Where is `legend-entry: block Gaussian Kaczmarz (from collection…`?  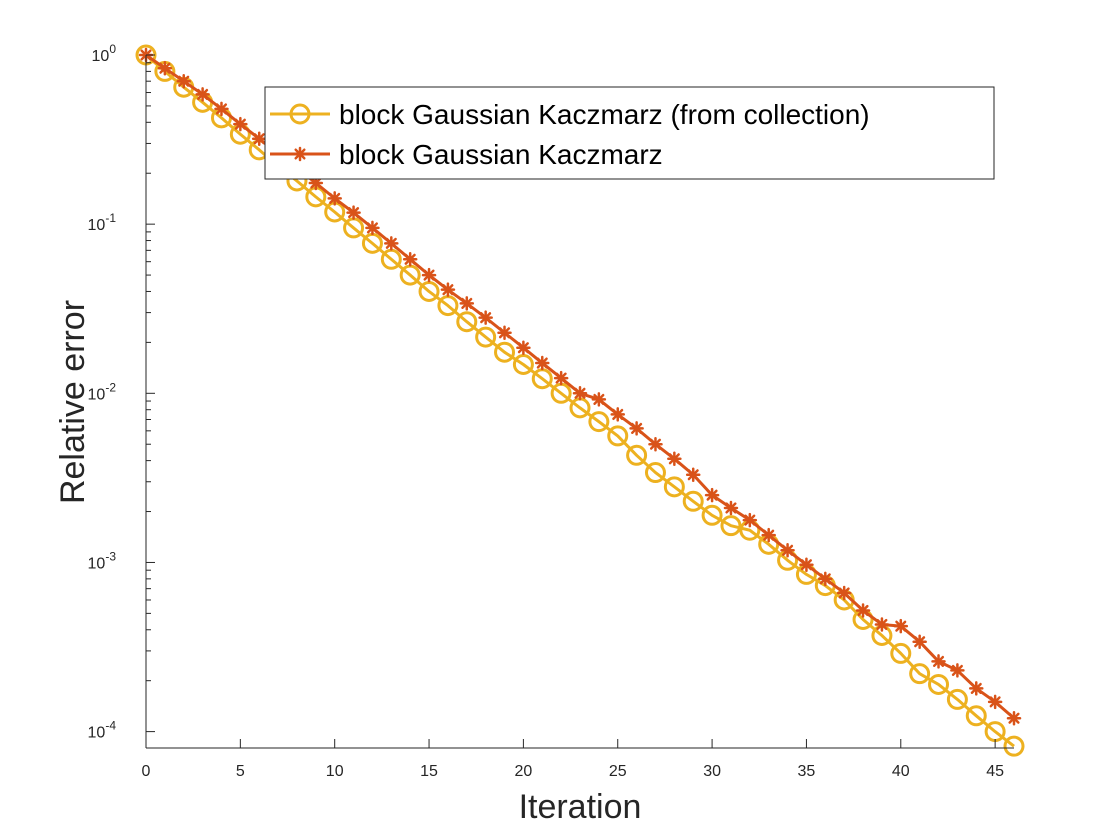
legend-entry: block Gaussian Kaczmarz (from collection… is located at coordinates (570, 114).